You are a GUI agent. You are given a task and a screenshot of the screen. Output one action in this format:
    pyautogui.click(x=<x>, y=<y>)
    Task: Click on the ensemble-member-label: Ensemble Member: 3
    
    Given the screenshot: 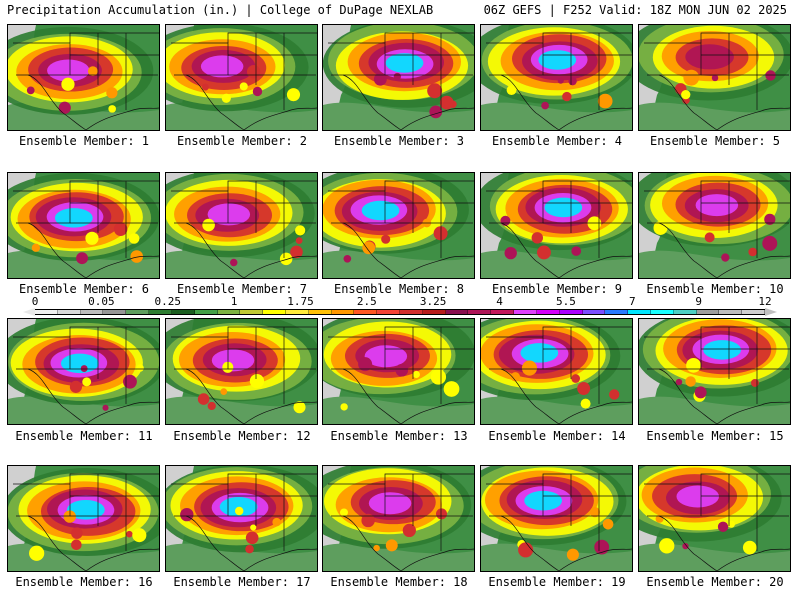 What is the action you would take?
    pyautogui.click(x=399, y=141)
    